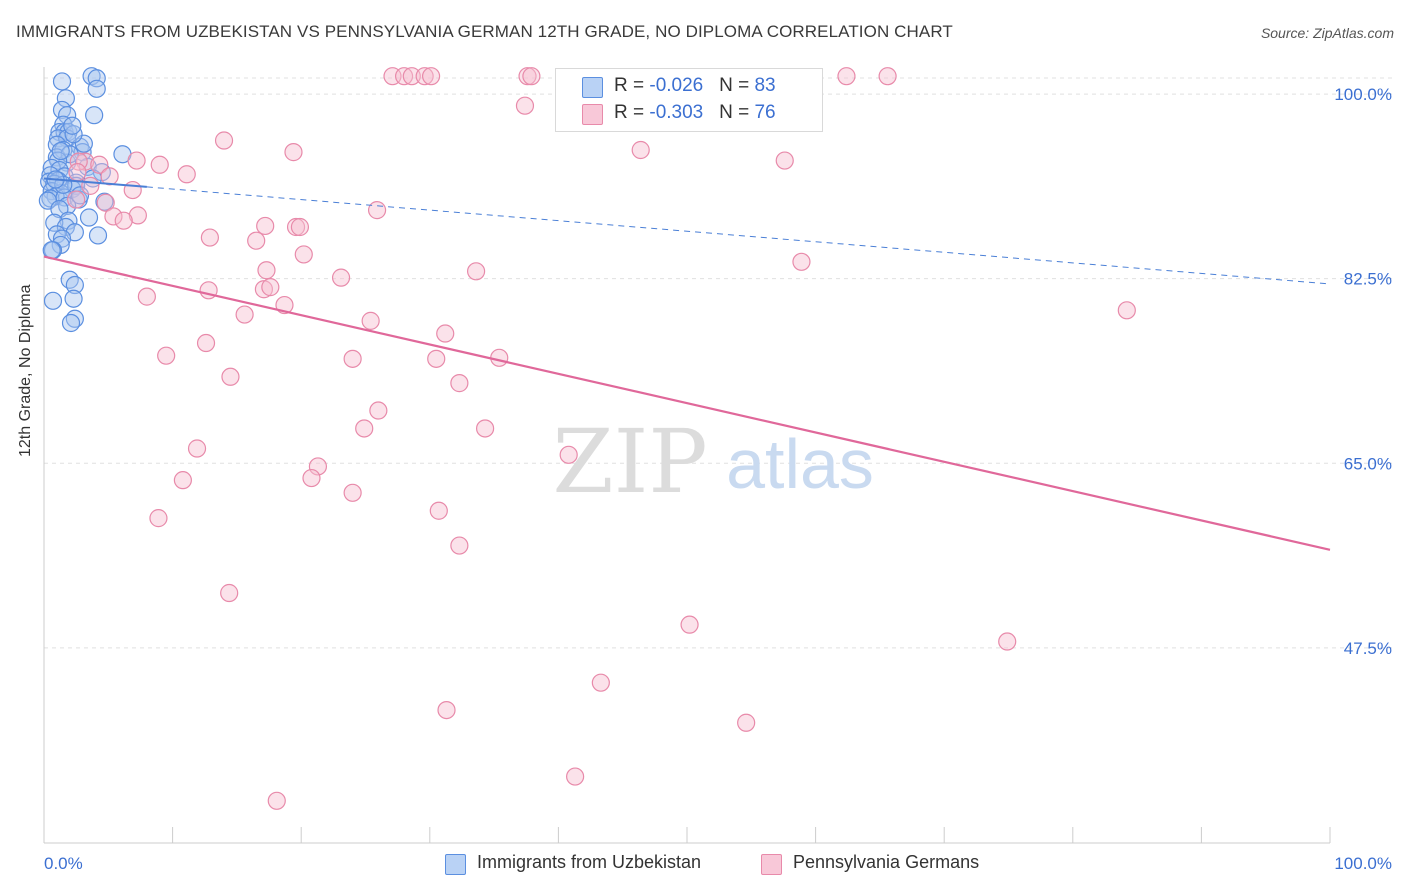  Describe the element at coordinates (1327, 33) in the screenshot. I see `source-label: Source: ZipAtlas.com` at that location.